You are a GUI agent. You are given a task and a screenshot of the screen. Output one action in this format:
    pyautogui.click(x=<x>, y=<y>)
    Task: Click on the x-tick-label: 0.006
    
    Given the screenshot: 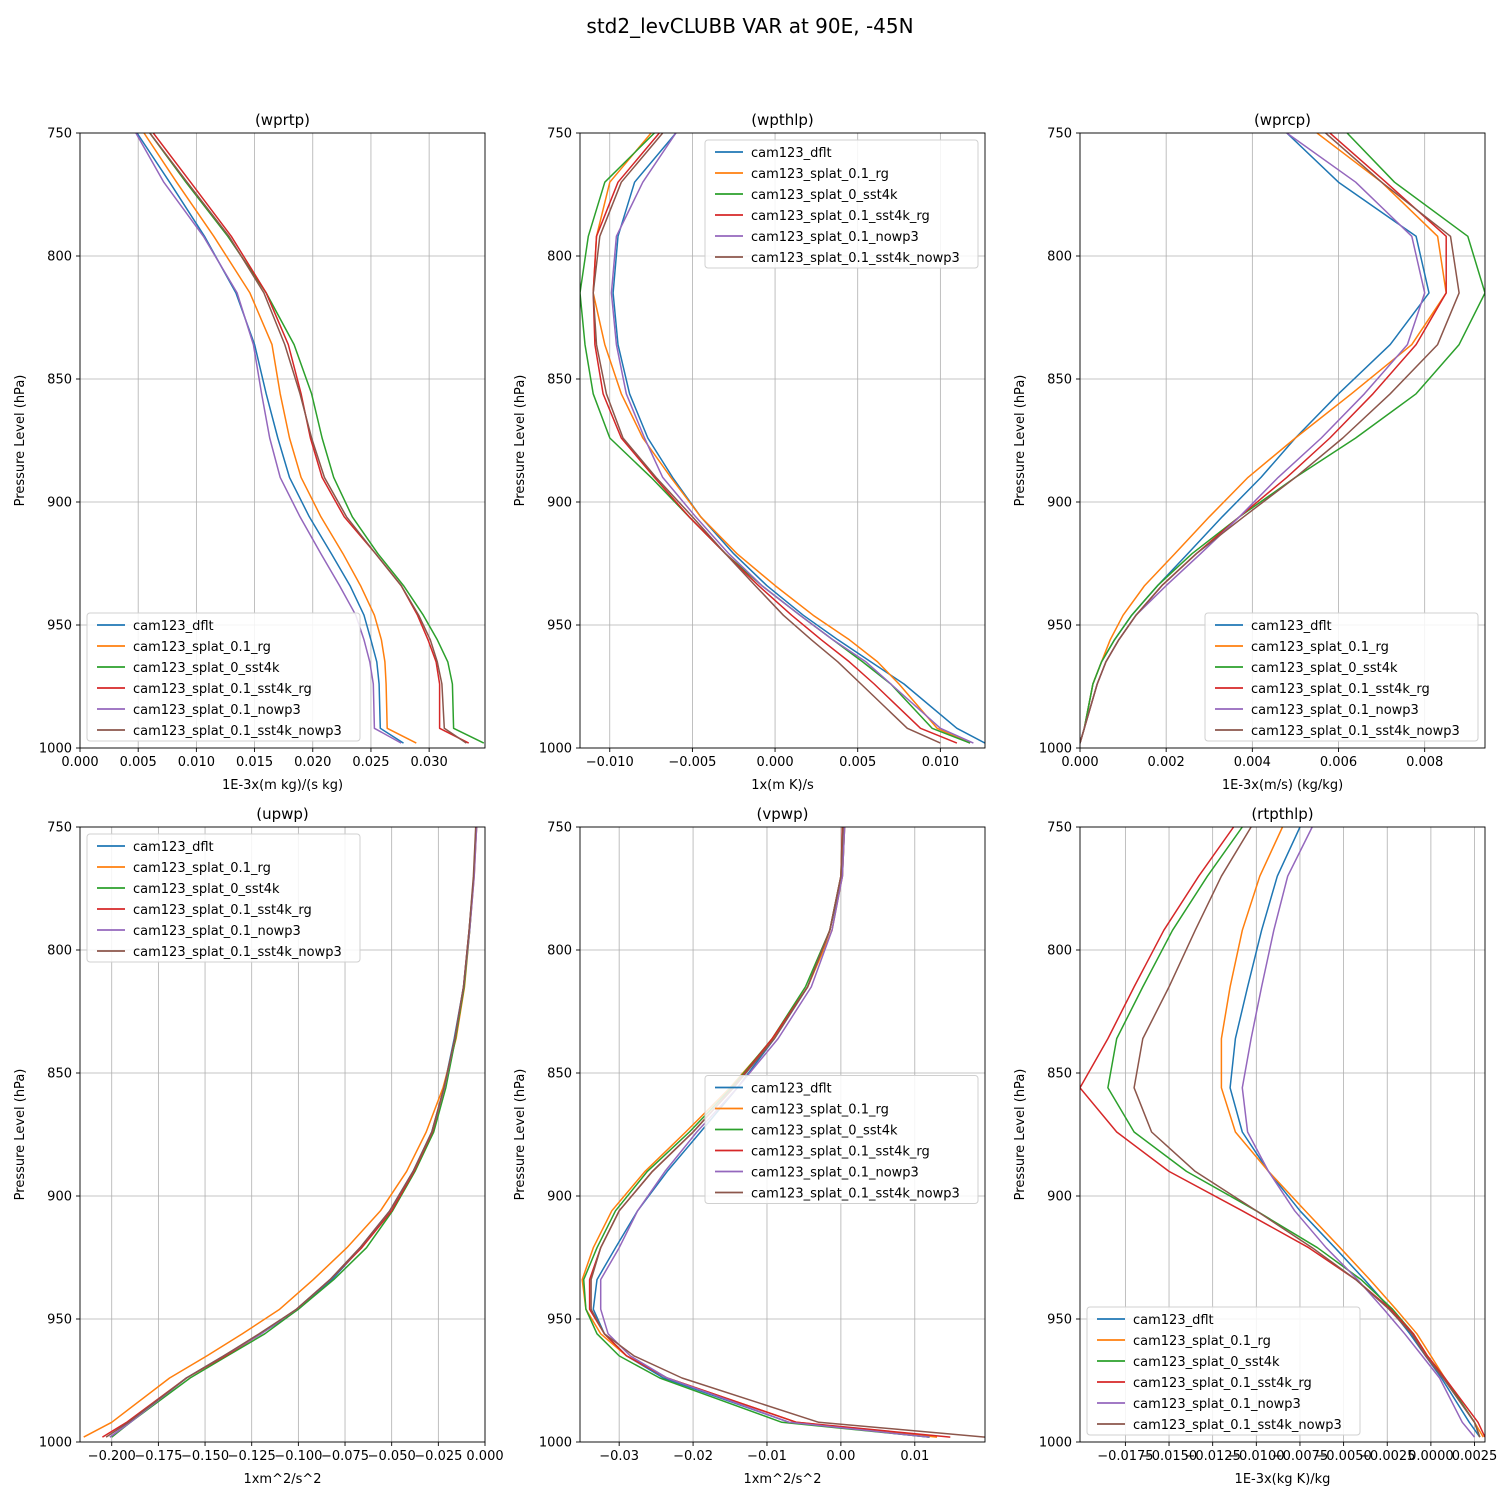 What is the action you would take?
    pyautogui.click(x=1338, y=762)
    